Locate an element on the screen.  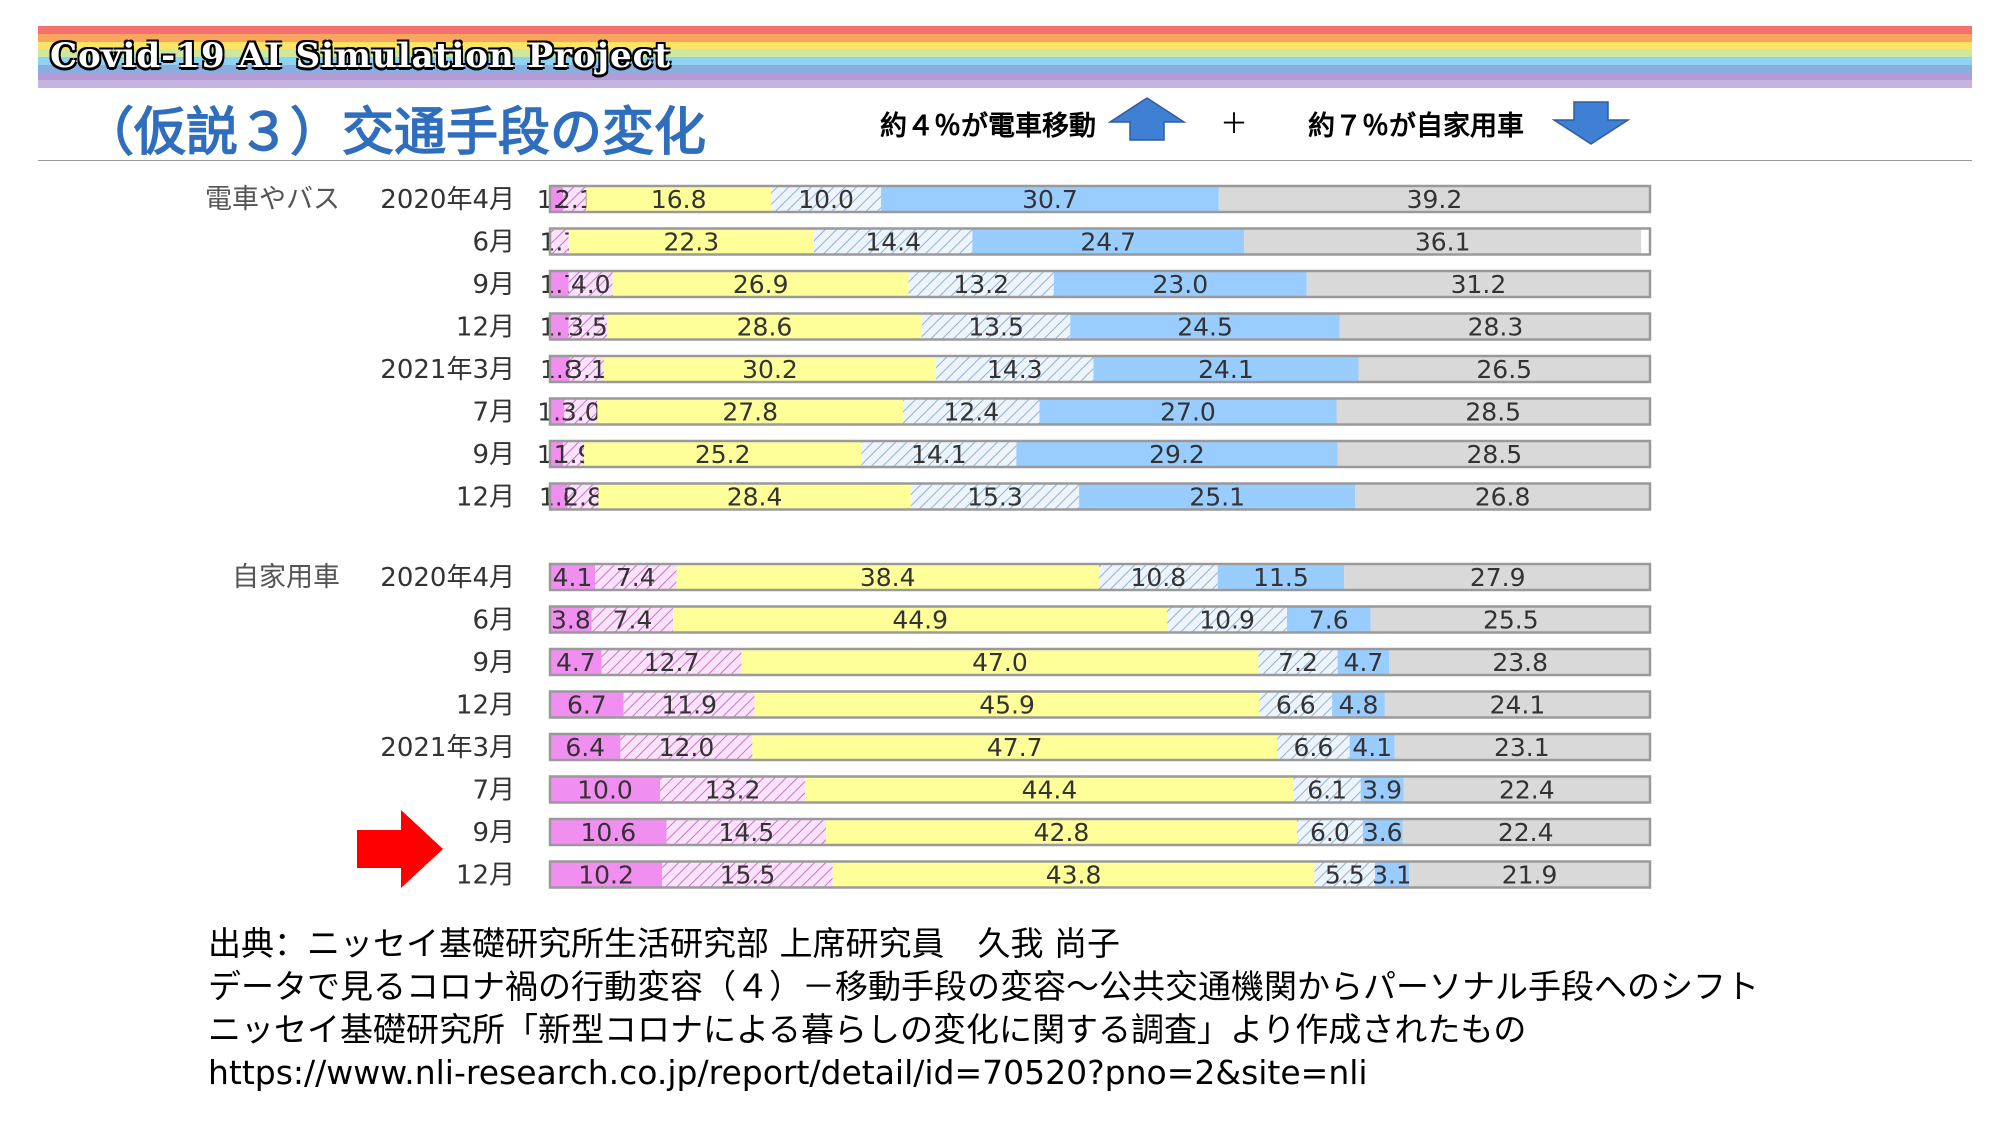
data-label: 6.6 is located at coordinates (1314, 747).